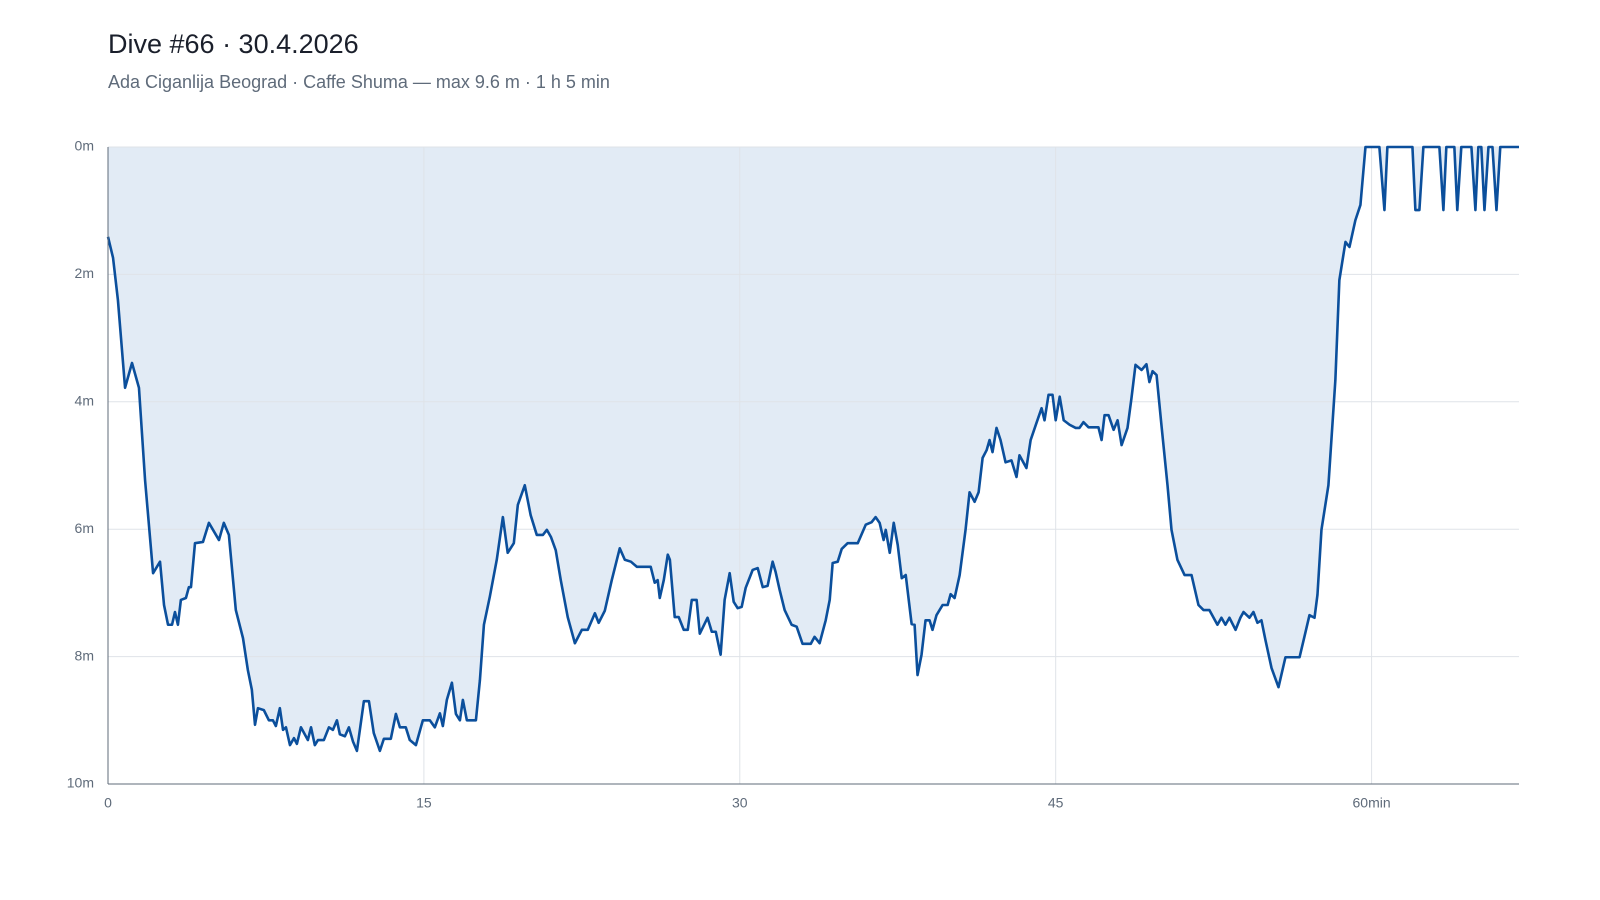 Image resolution: width=1600 pixels, height=900 pixels. What do you see at coordinates (84, 146) in the screenshot?
I see `y-tick-label: 0m` at bounding box center [84, 146].